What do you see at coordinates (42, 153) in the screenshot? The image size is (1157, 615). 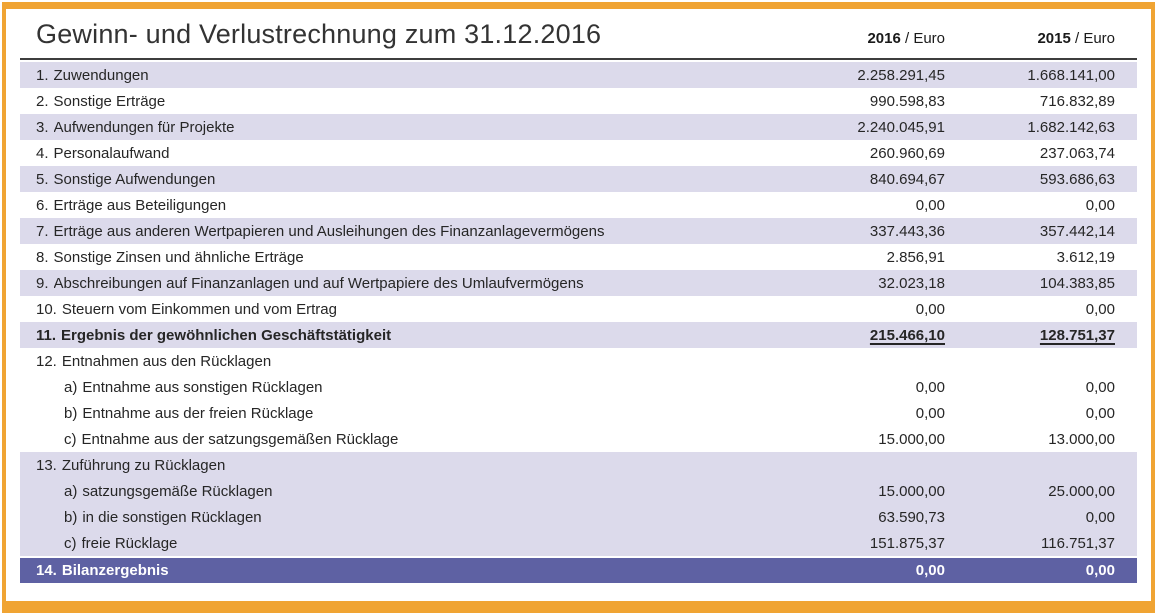 I see `row-num: 4.` at bounding box center [42, 153].